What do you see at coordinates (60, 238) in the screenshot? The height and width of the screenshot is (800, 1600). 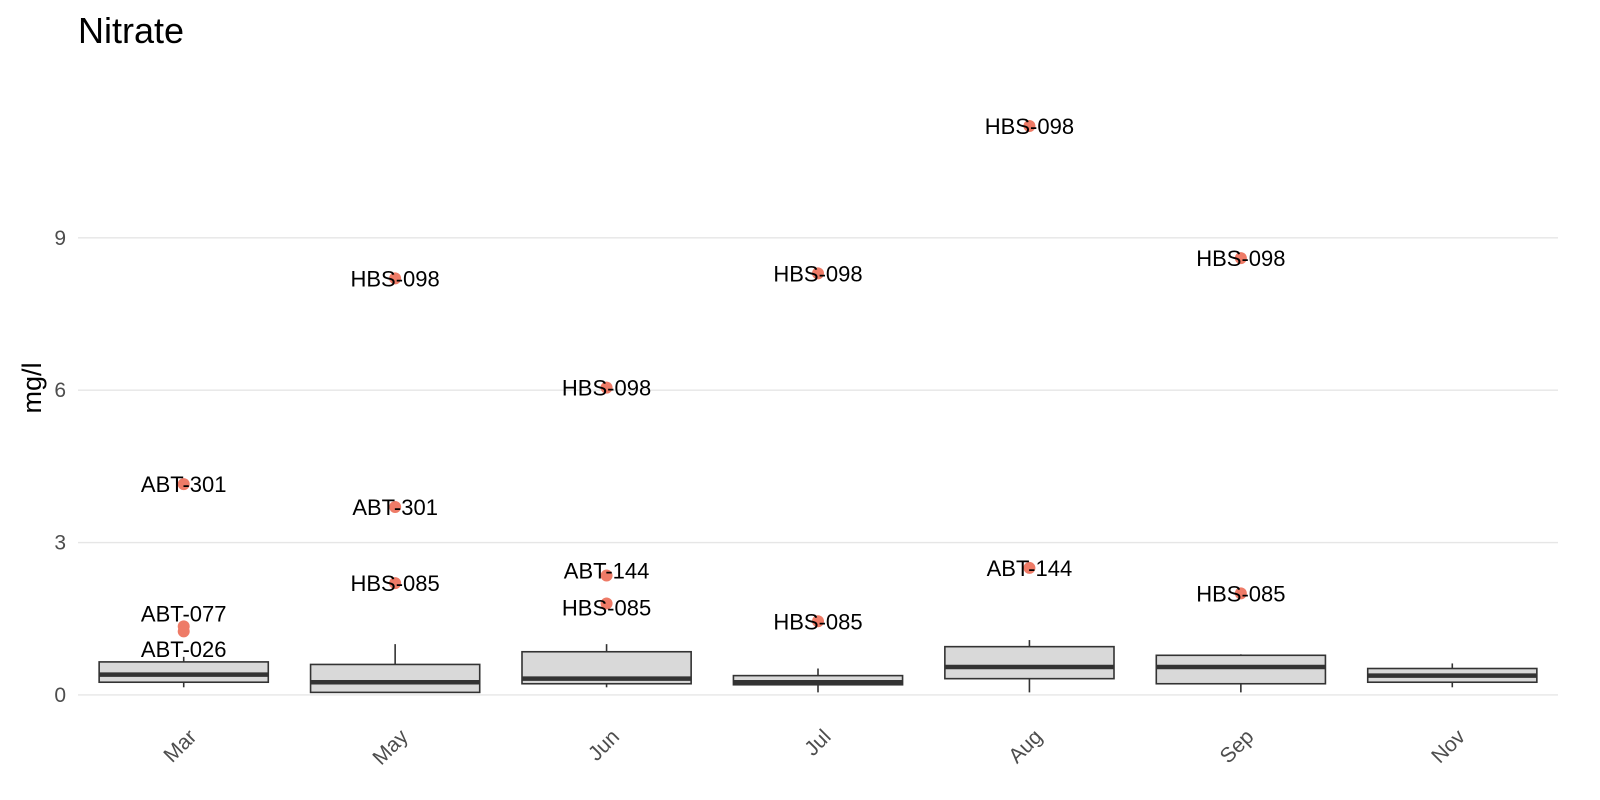 I see `y-tick-label: 9` at bounding box center [60, 238].